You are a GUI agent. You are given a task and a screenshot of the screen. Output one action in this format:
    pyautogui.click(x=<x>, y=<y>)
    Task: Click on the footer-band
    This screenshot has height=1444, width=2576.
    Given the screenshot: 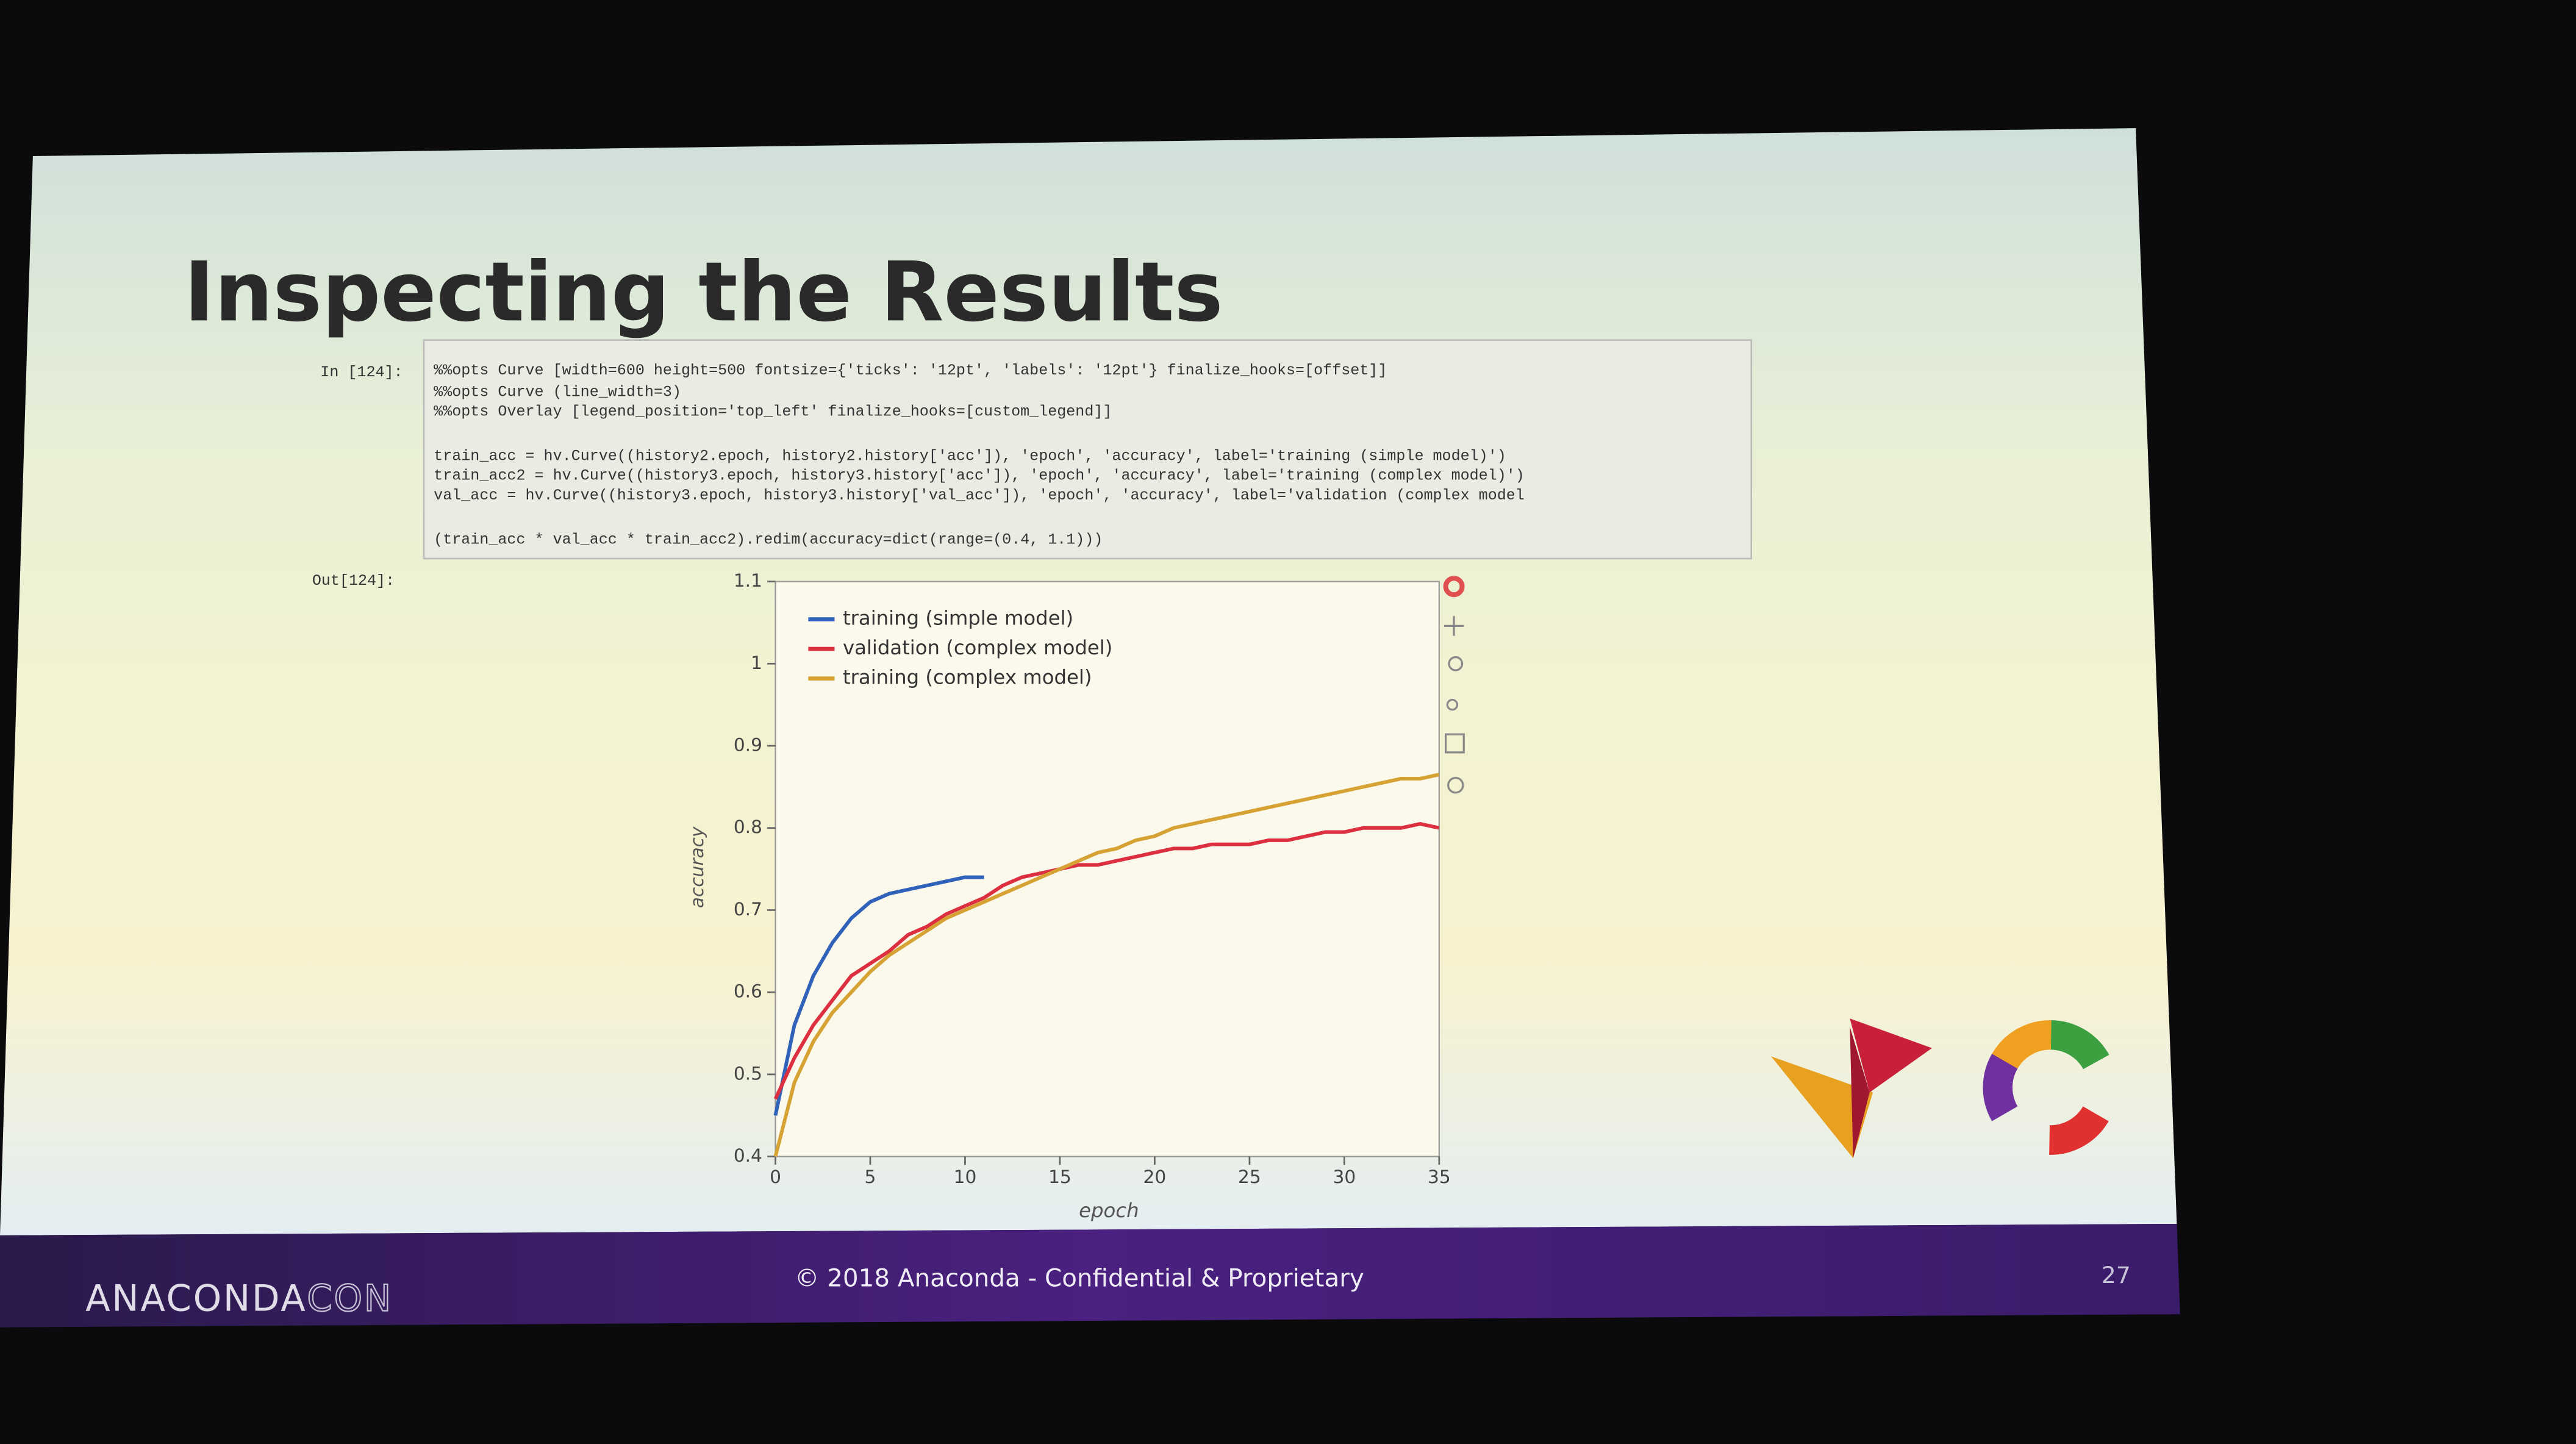 What is the action you would take?
    pyautogui.click(x=1090, y=1275)
    